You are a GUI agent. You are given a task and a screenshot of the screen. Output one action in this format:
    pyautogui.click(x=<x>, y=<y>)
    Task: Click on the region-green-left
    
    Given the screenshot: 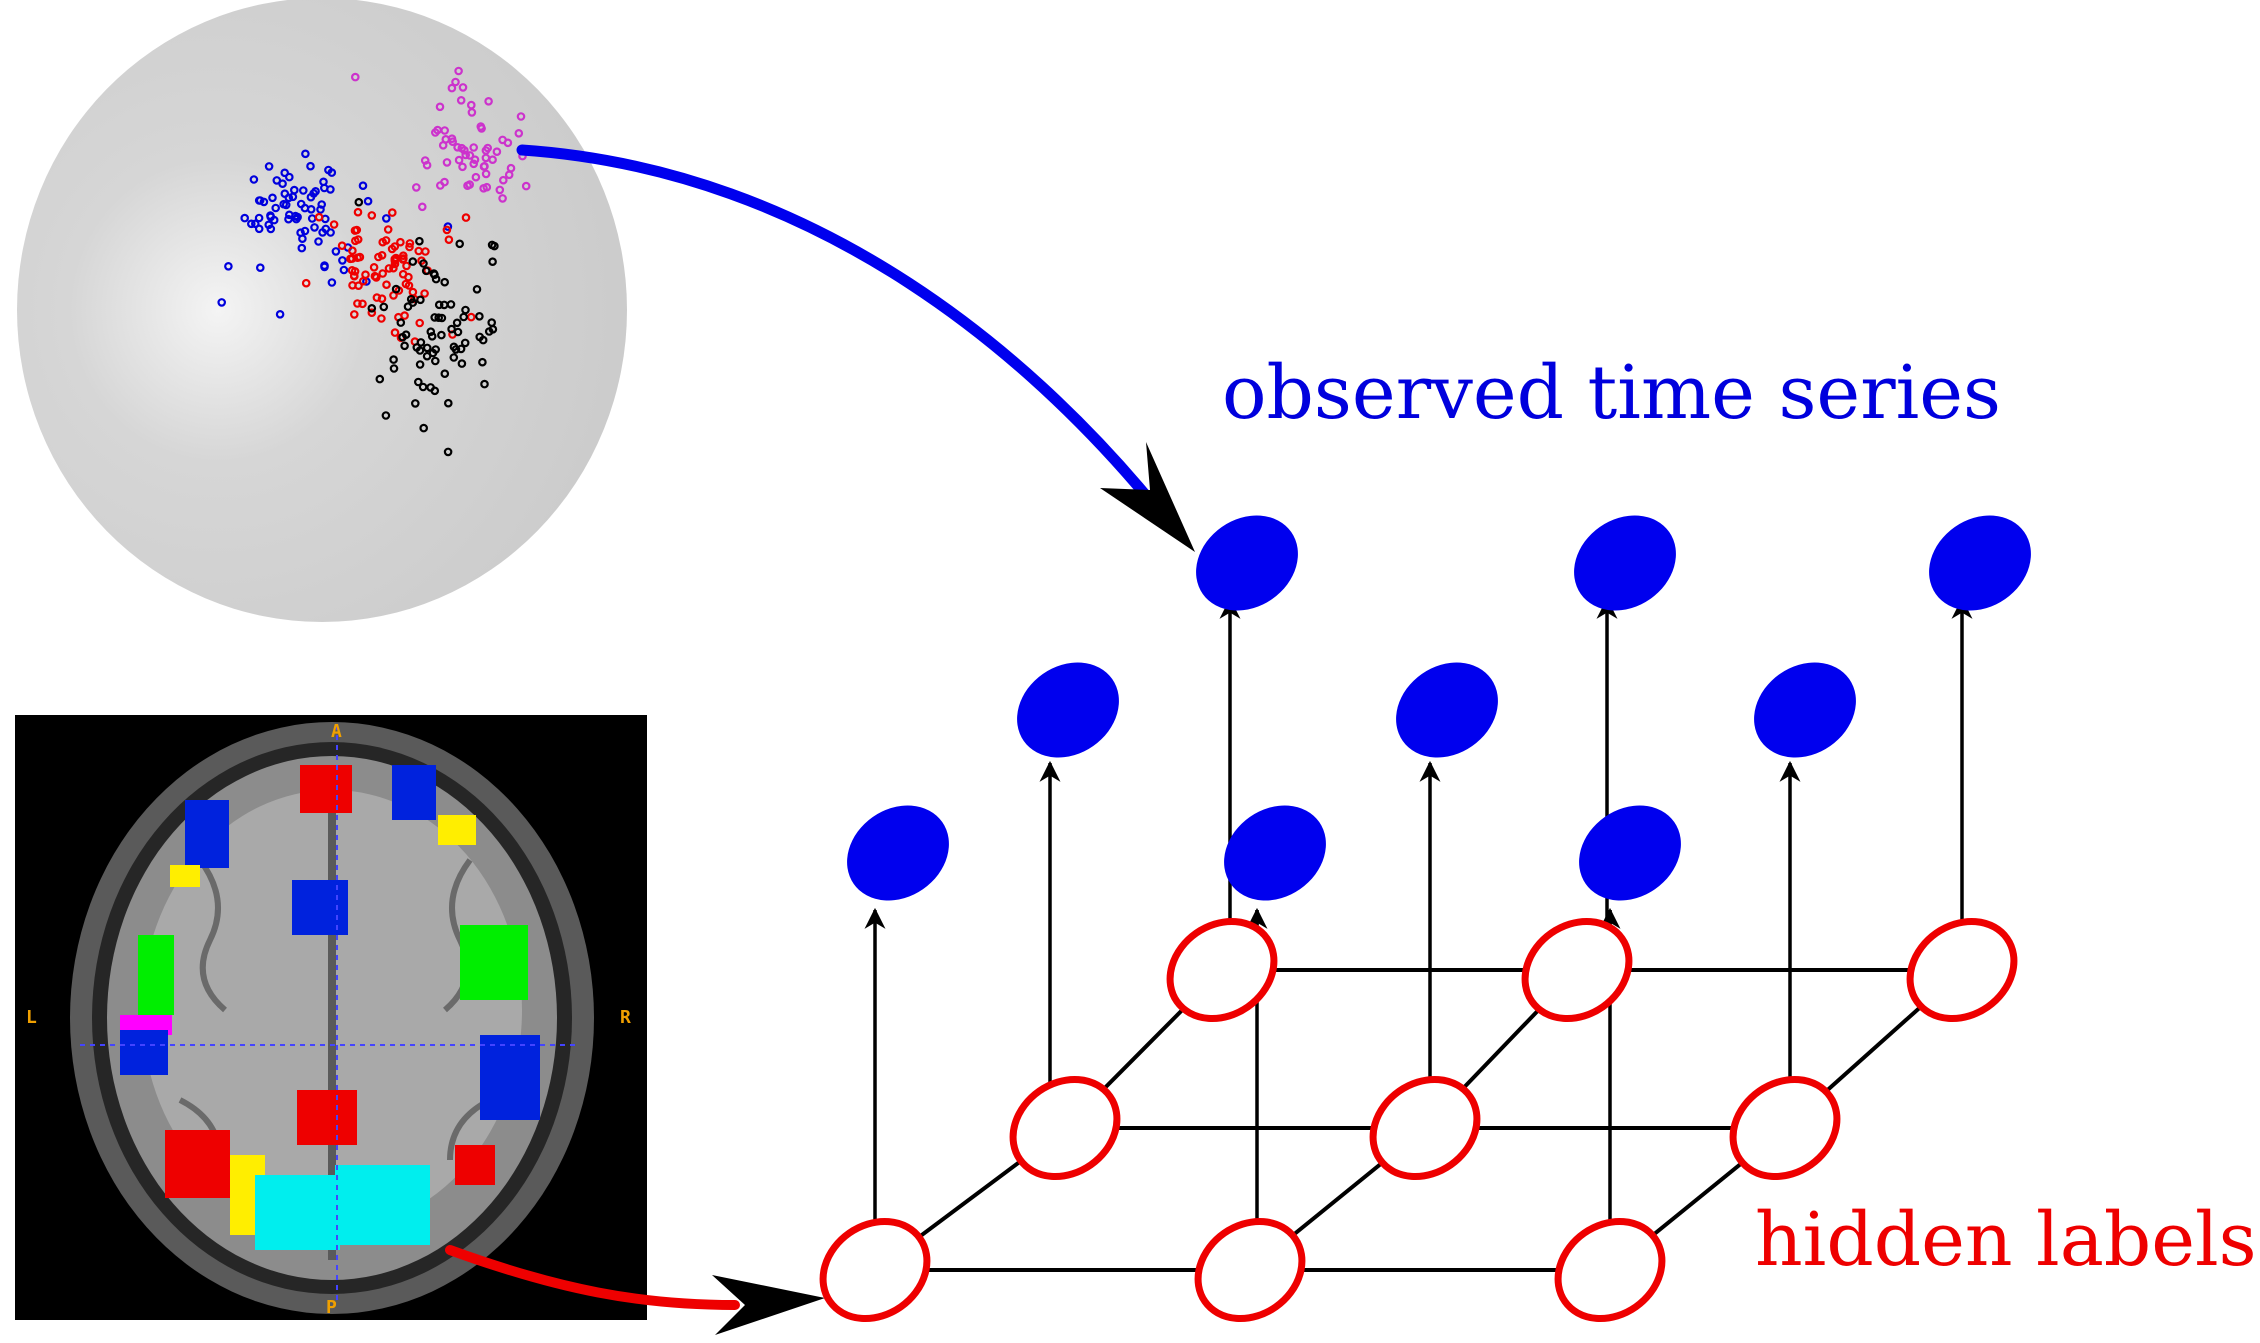 What is the action you would take?
    pyautogui.click(x=156, y=975)
    